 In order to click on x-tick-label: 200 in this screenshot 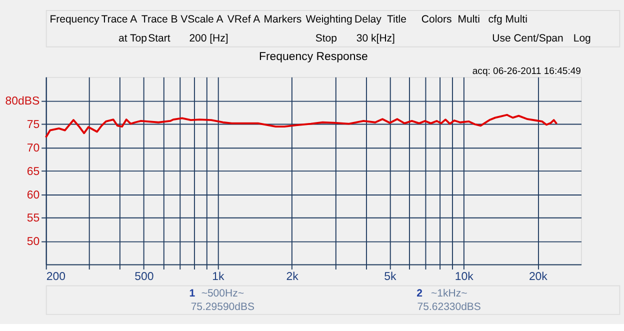, I will do `click(56, 277)`.